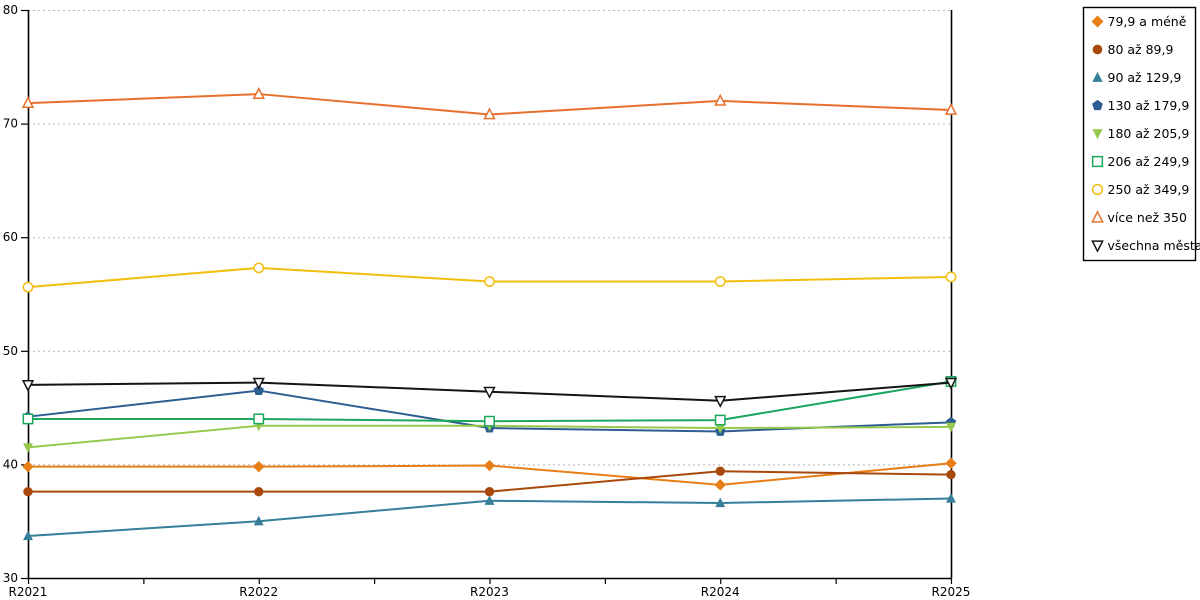  What do you see at coordinates (1097, 105) in the screenshot?
I see `legend-pentagon-icon` at bounding box center [1097, 105].